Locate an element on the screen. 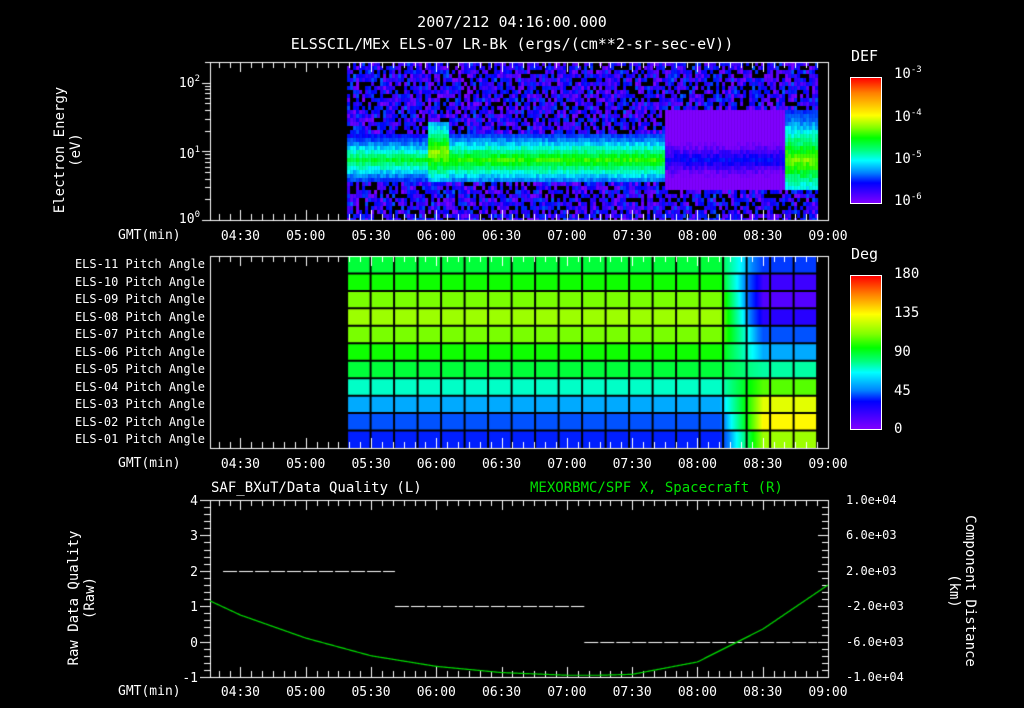  energy-time-tick-0730: 07:30 is located at coordinates (632, 236).